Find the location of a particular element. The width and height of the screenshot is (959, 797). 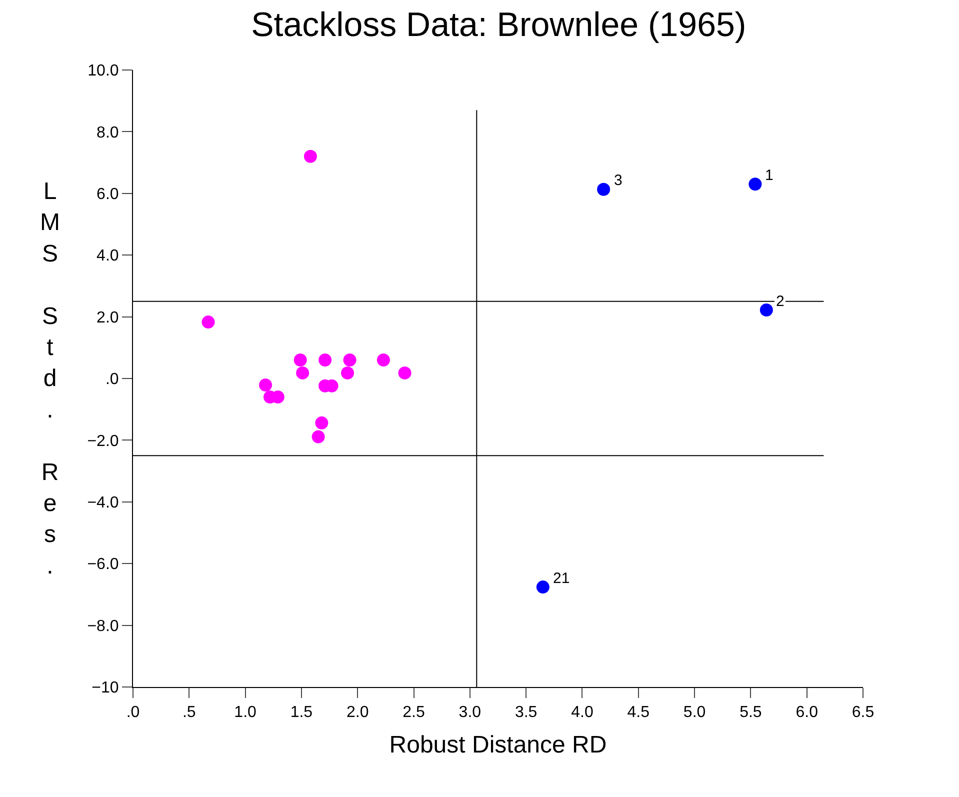

x-tick-label: 3.5 is located at coordinates (526, 713).